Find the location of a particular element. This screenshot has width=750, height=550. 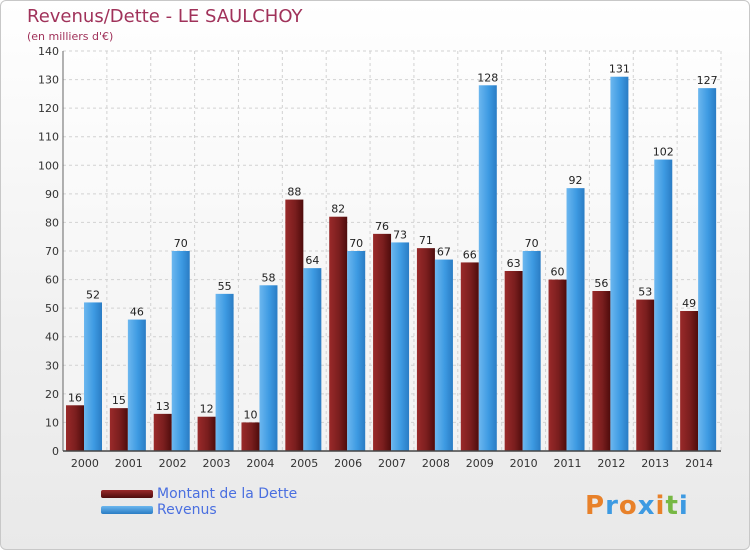

y-tick-label: 130 is located at coordinates (48, 80).